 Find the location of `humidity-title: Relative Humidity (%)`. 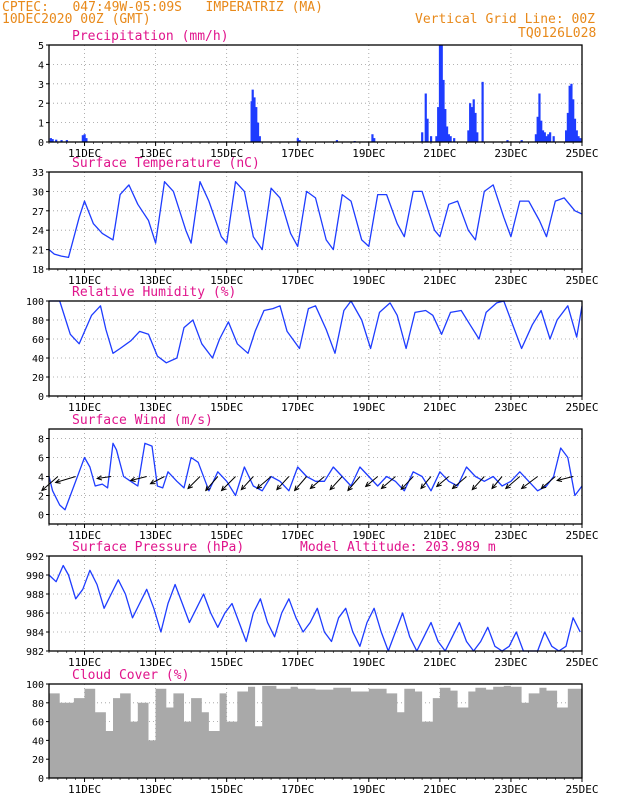

humidity-title: Relative Humidity (%) is located at coordinates (154, 292).